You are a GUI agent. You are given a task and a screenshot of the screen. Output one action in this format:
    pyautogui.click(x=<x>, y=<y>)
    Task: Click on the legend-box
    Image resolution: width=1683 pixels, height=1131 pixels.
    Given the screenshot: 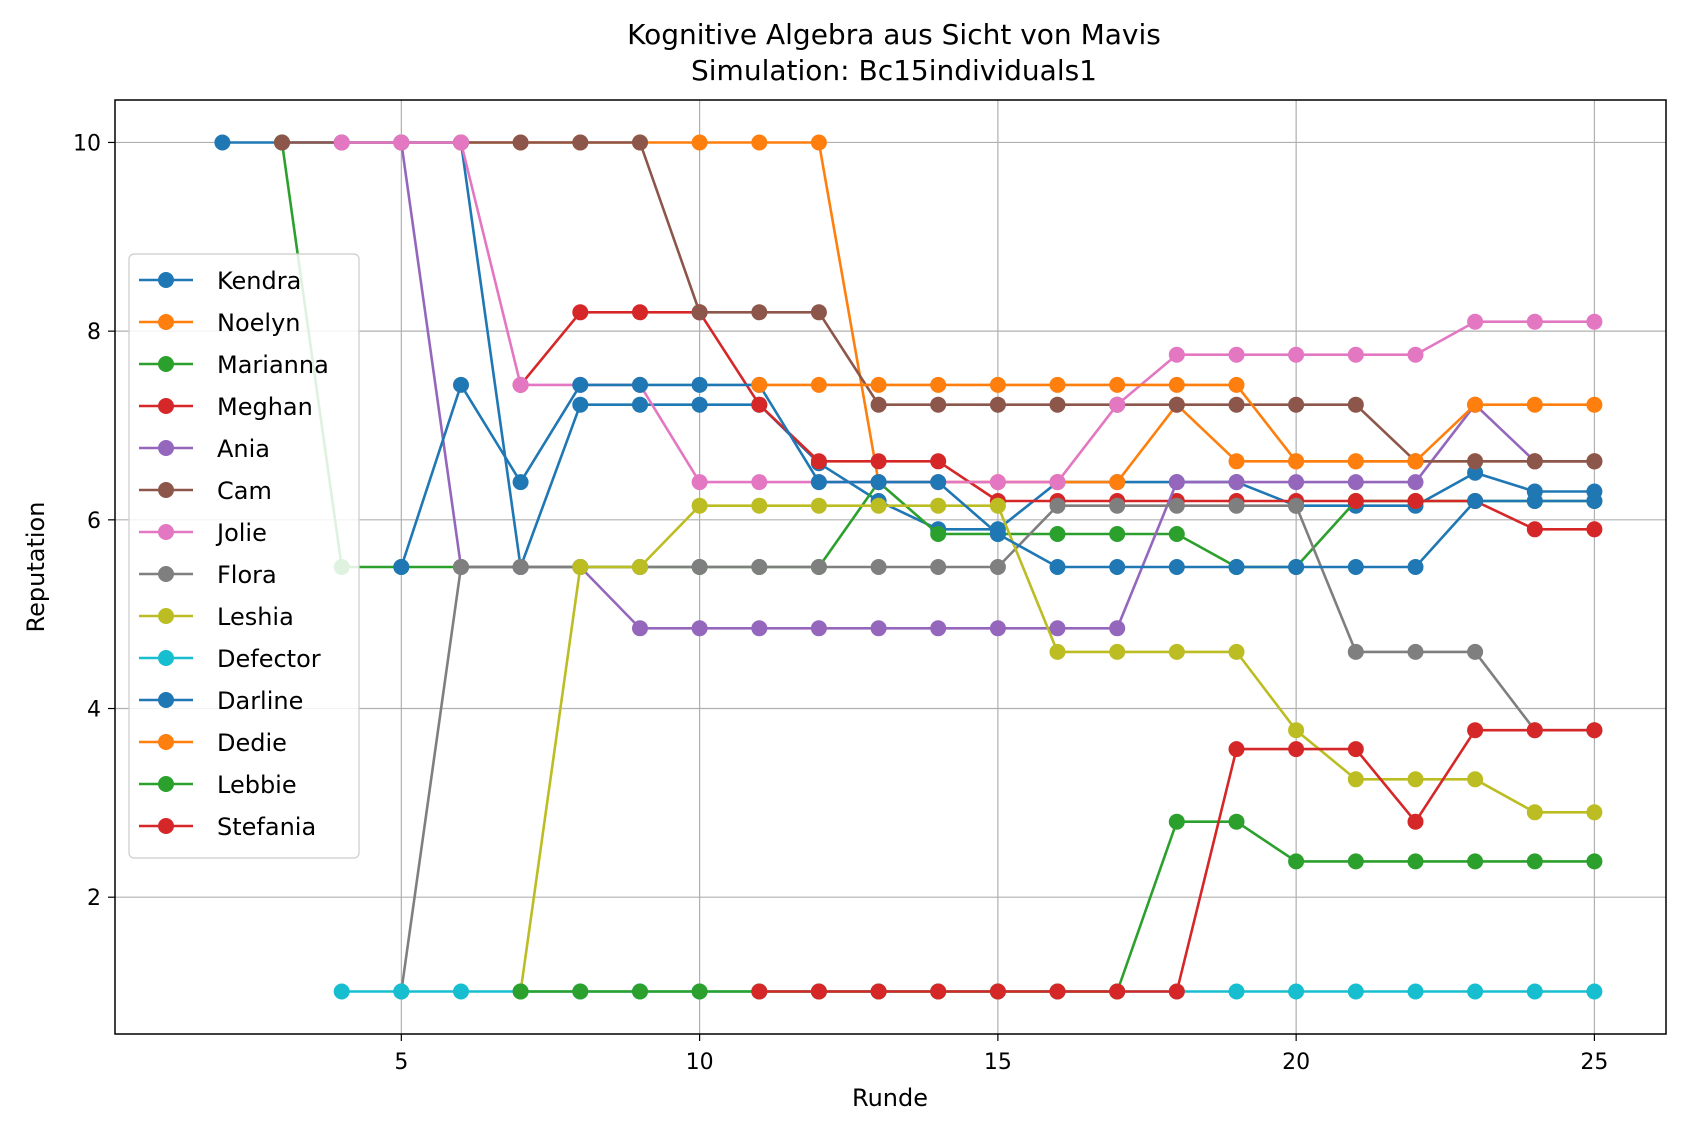 What is the action you would take?
    pyautogui.click(x=244, y=556)
    